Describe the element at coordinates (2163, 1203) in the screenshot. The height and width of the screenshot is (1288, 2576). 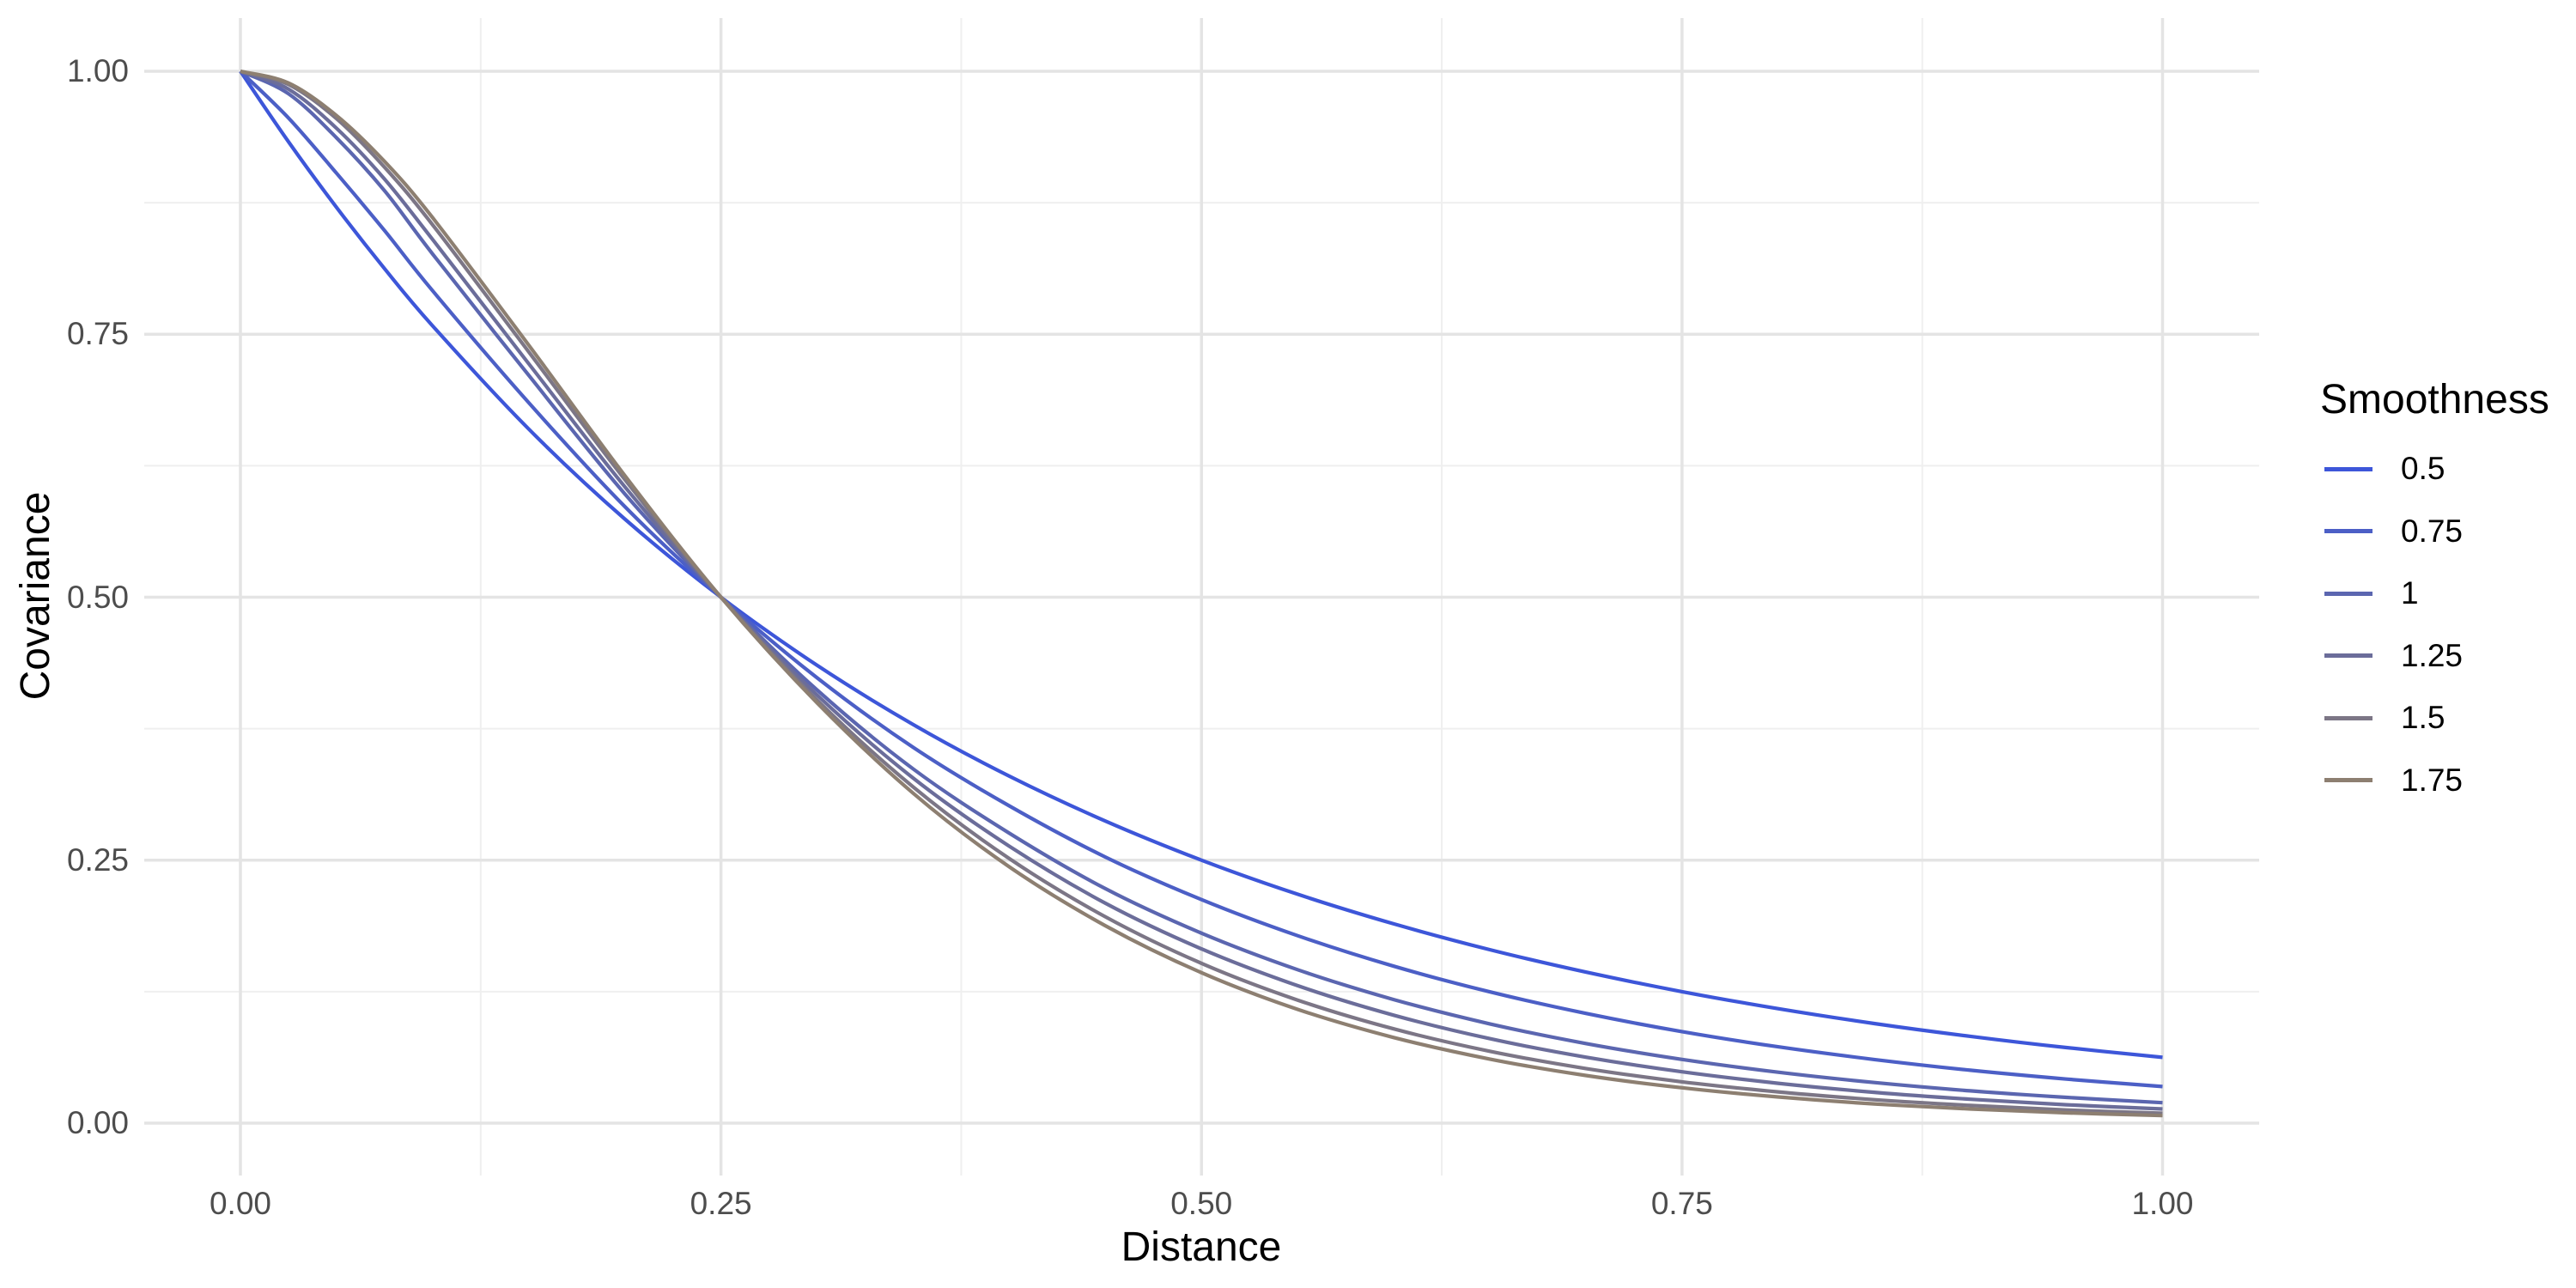
I see `x-tick-label: 1.00` at that location.